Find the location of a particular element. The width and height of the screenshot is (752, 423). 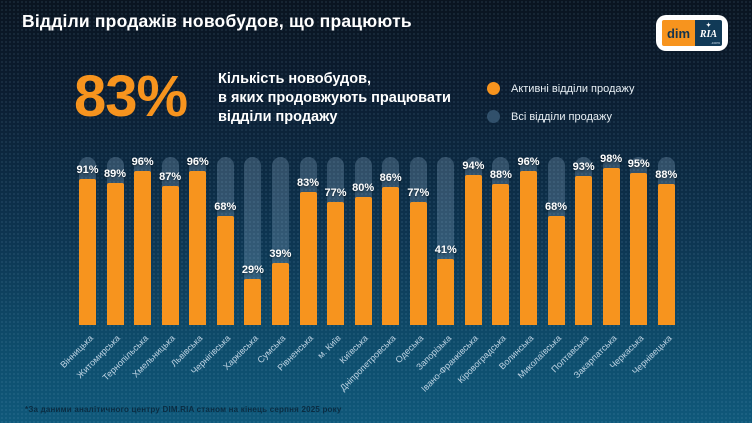

bar-column: 77% м. Київ is located at coordinates (332, 258).